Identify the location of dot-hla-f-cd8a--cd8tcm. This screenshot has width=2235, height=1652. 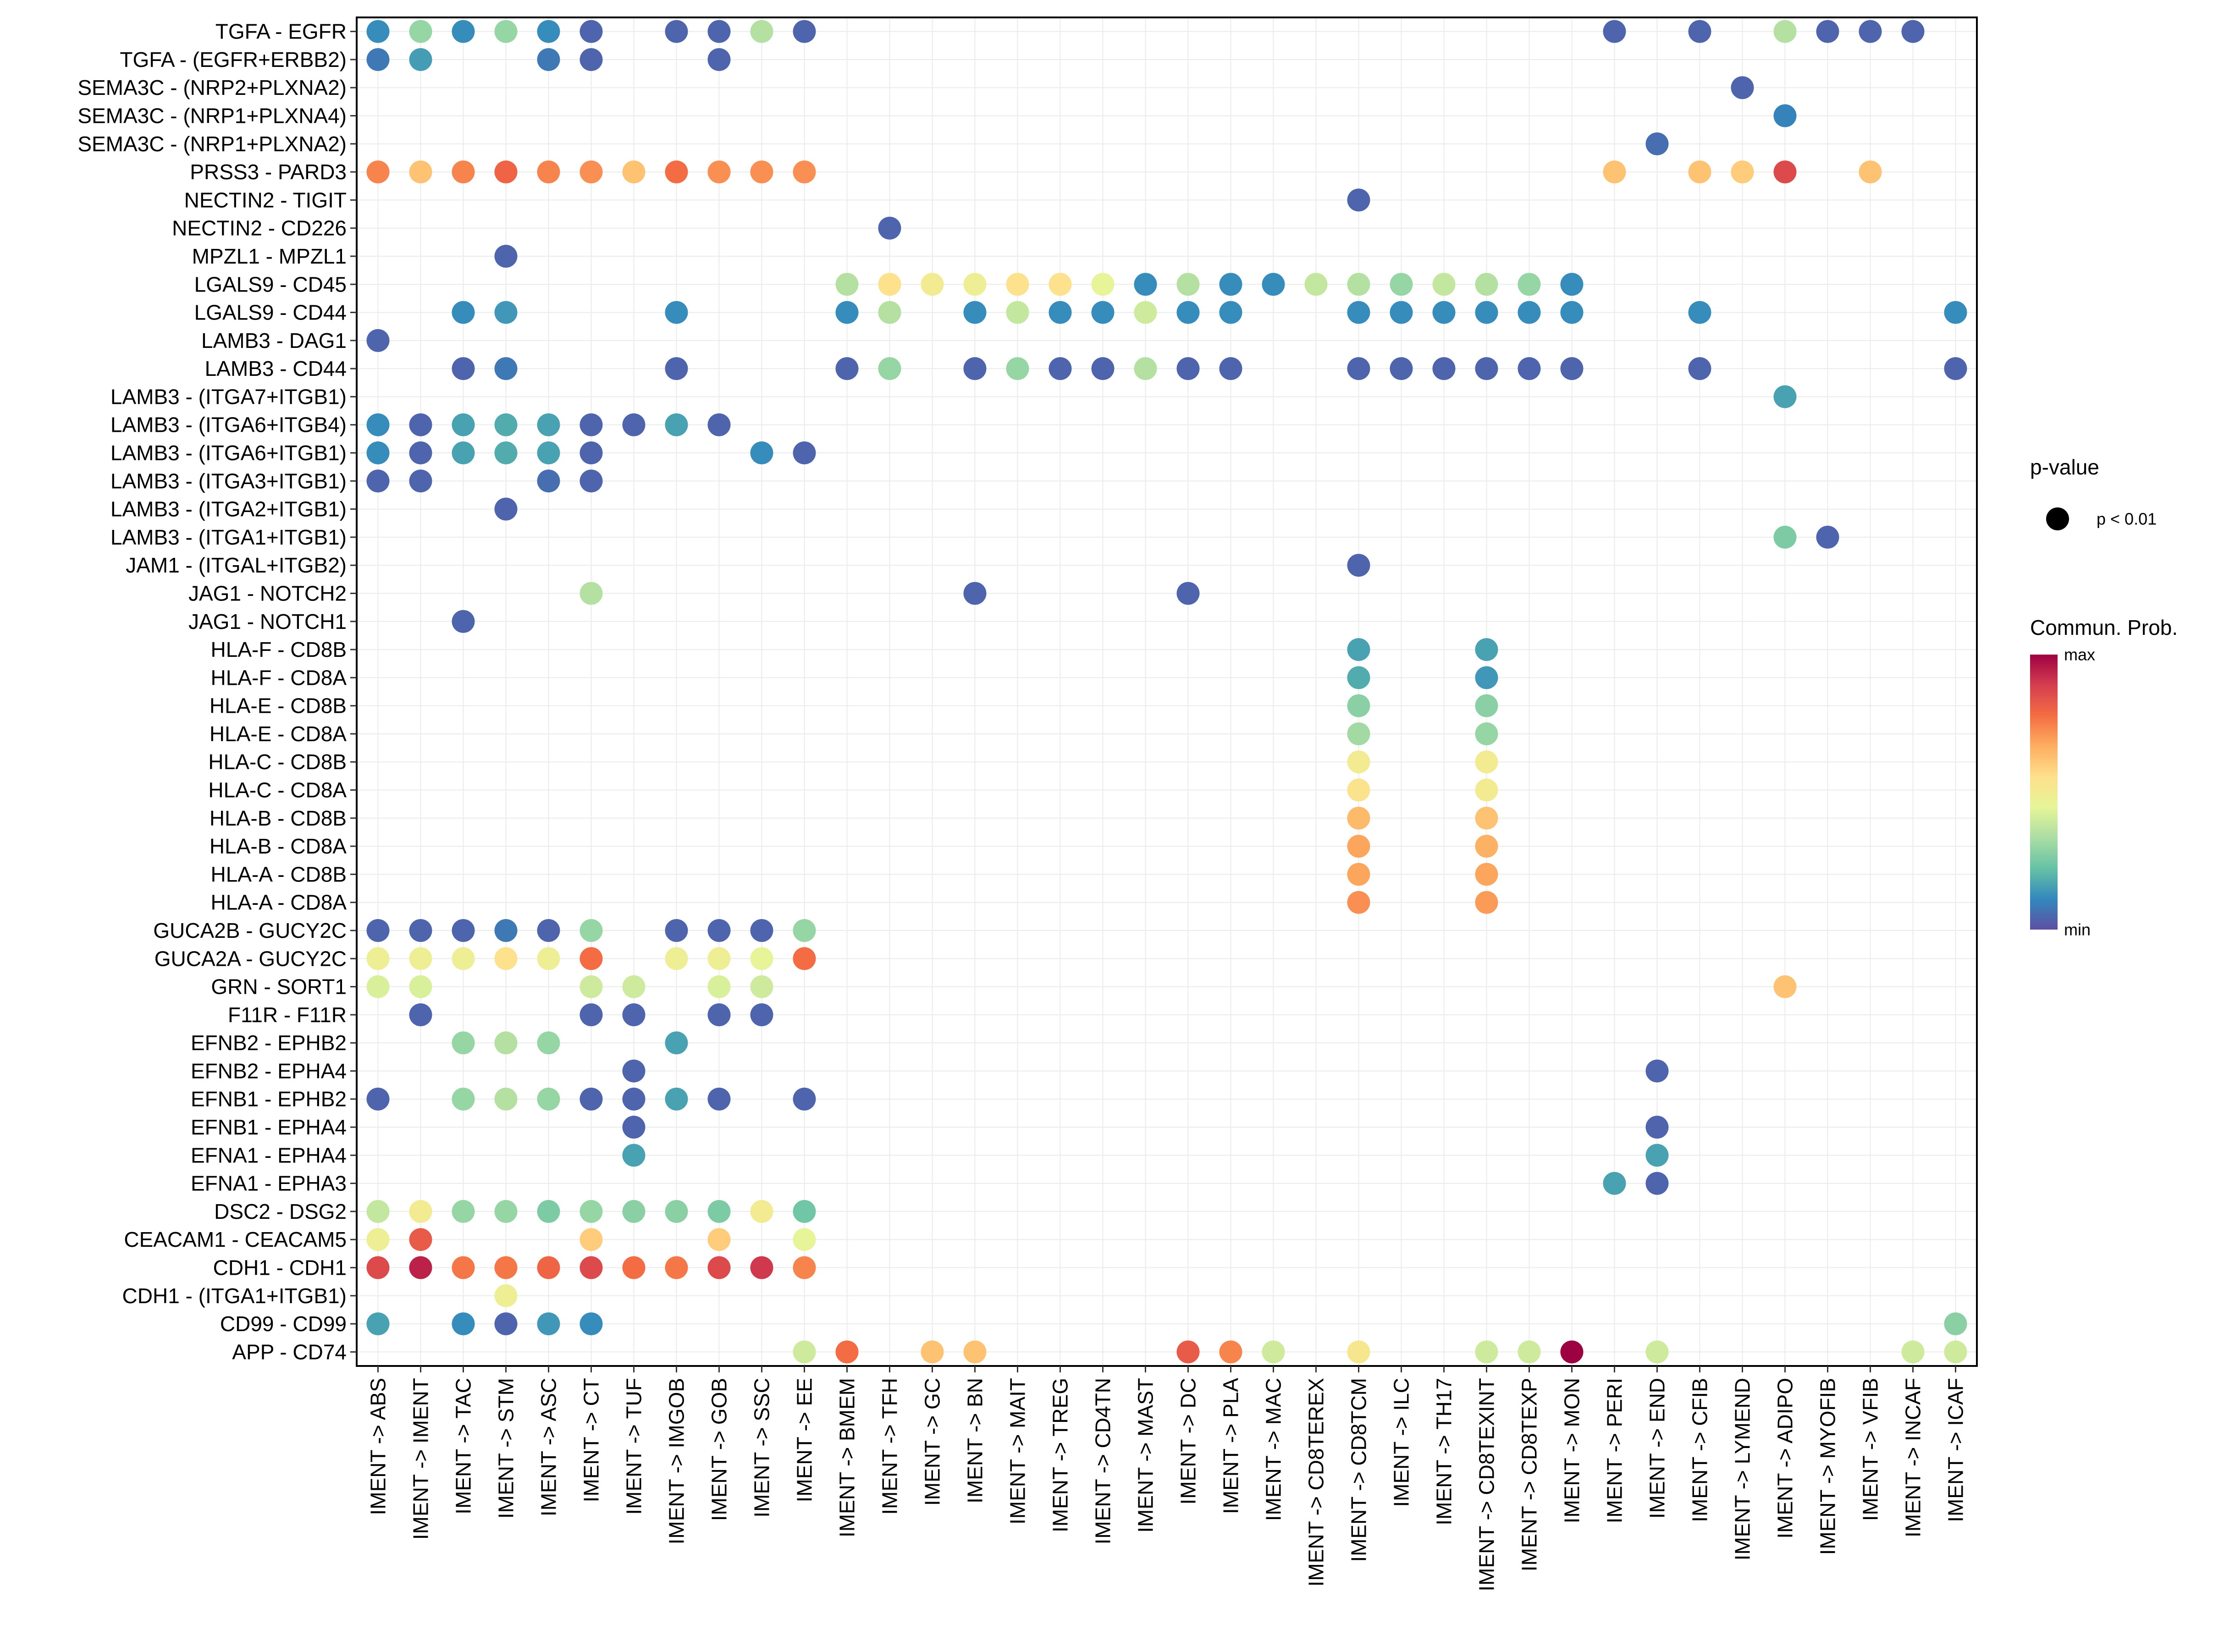
(1359, 677).